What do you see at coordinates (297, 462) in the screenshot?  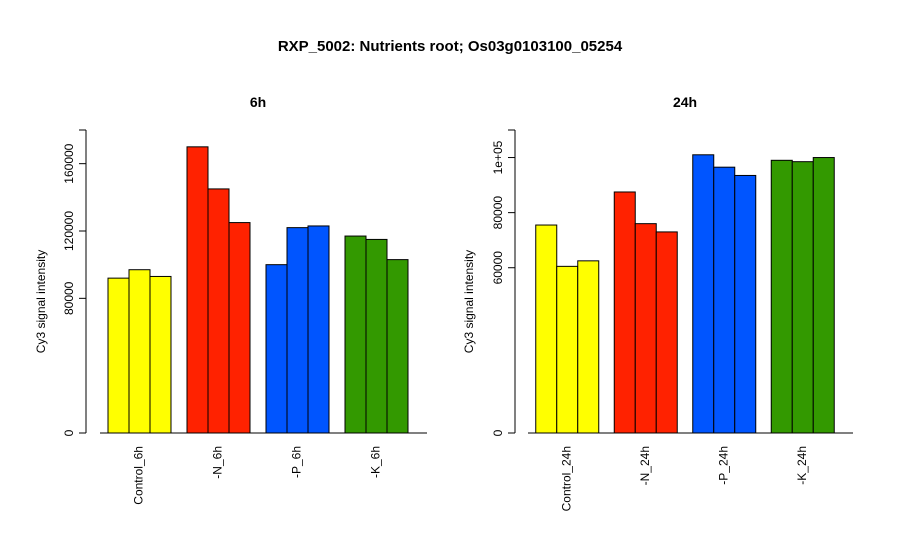 I see `category-label: -P_6h` at bounding box center [297, 462].